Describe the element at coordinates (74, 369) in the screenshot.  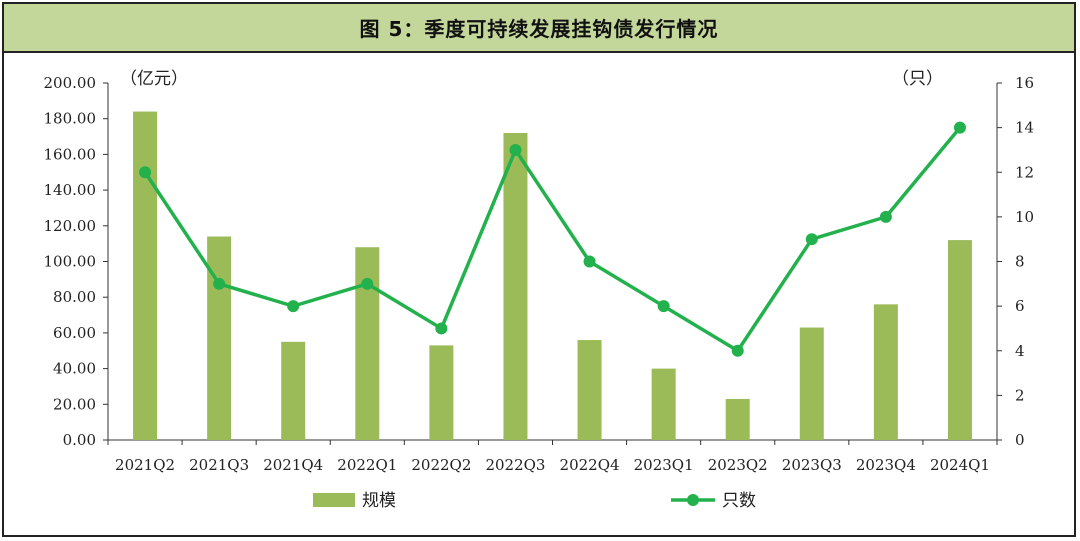
I see `left-tick-label: 40.00` at that location.